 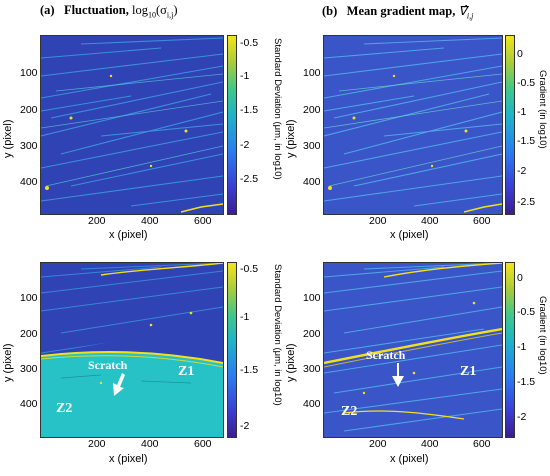 I want to click on ytick-tr-100: 100, so click(x=312, y=73).